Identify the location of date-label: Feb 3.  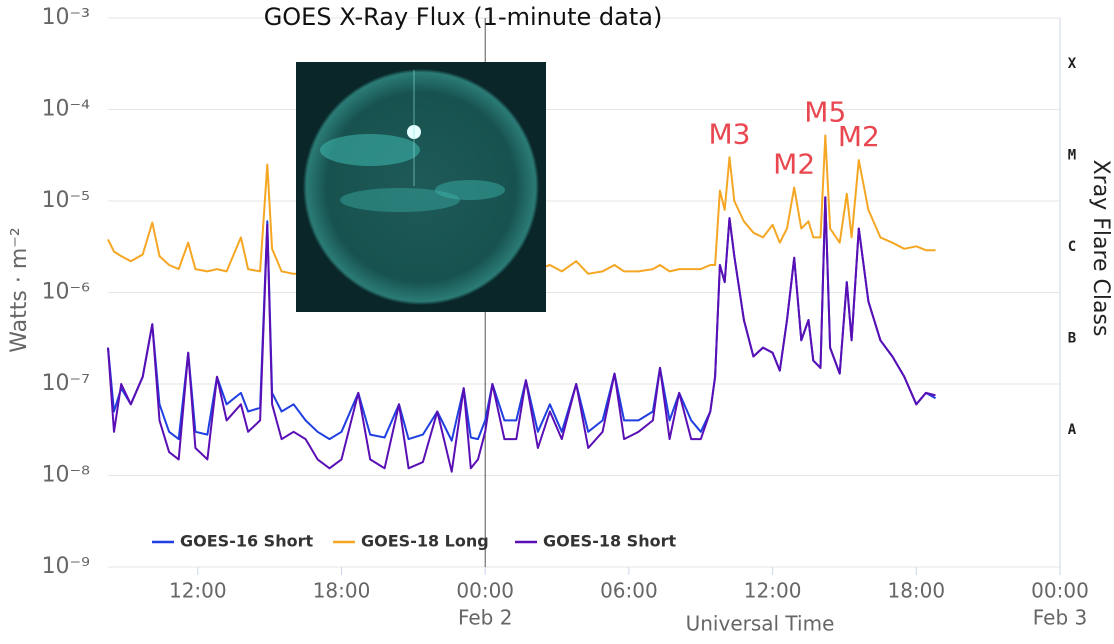
(1060, 618).